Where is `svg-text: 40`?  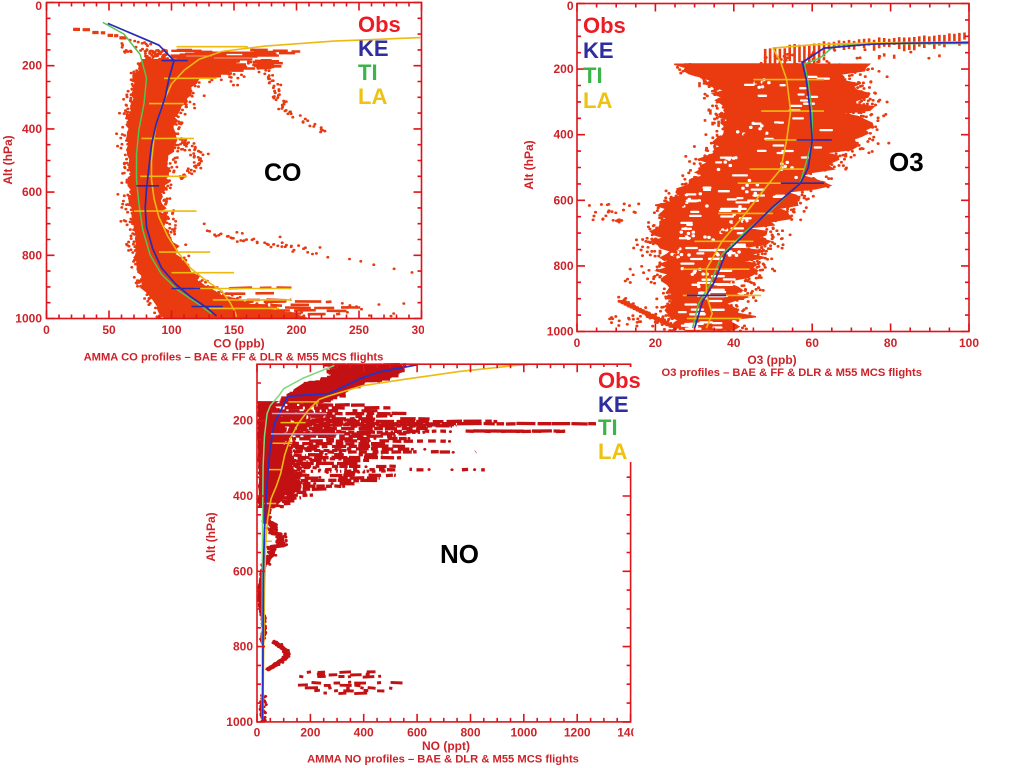 svg-text: 40 is located at coordinates (734, 343).